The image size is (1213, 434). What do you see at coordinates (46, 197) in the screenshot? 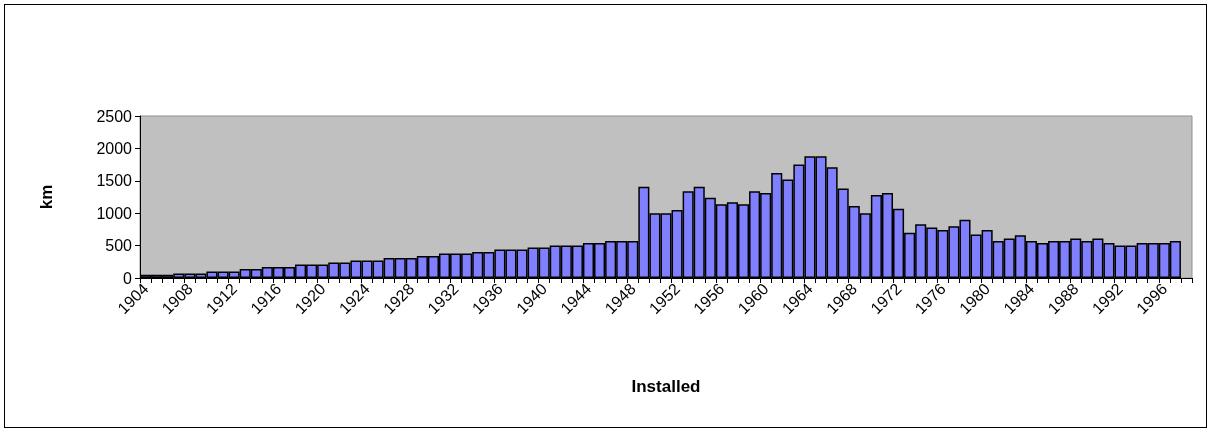
I see `y-axis-title: km` at bounding box center [46, 197].